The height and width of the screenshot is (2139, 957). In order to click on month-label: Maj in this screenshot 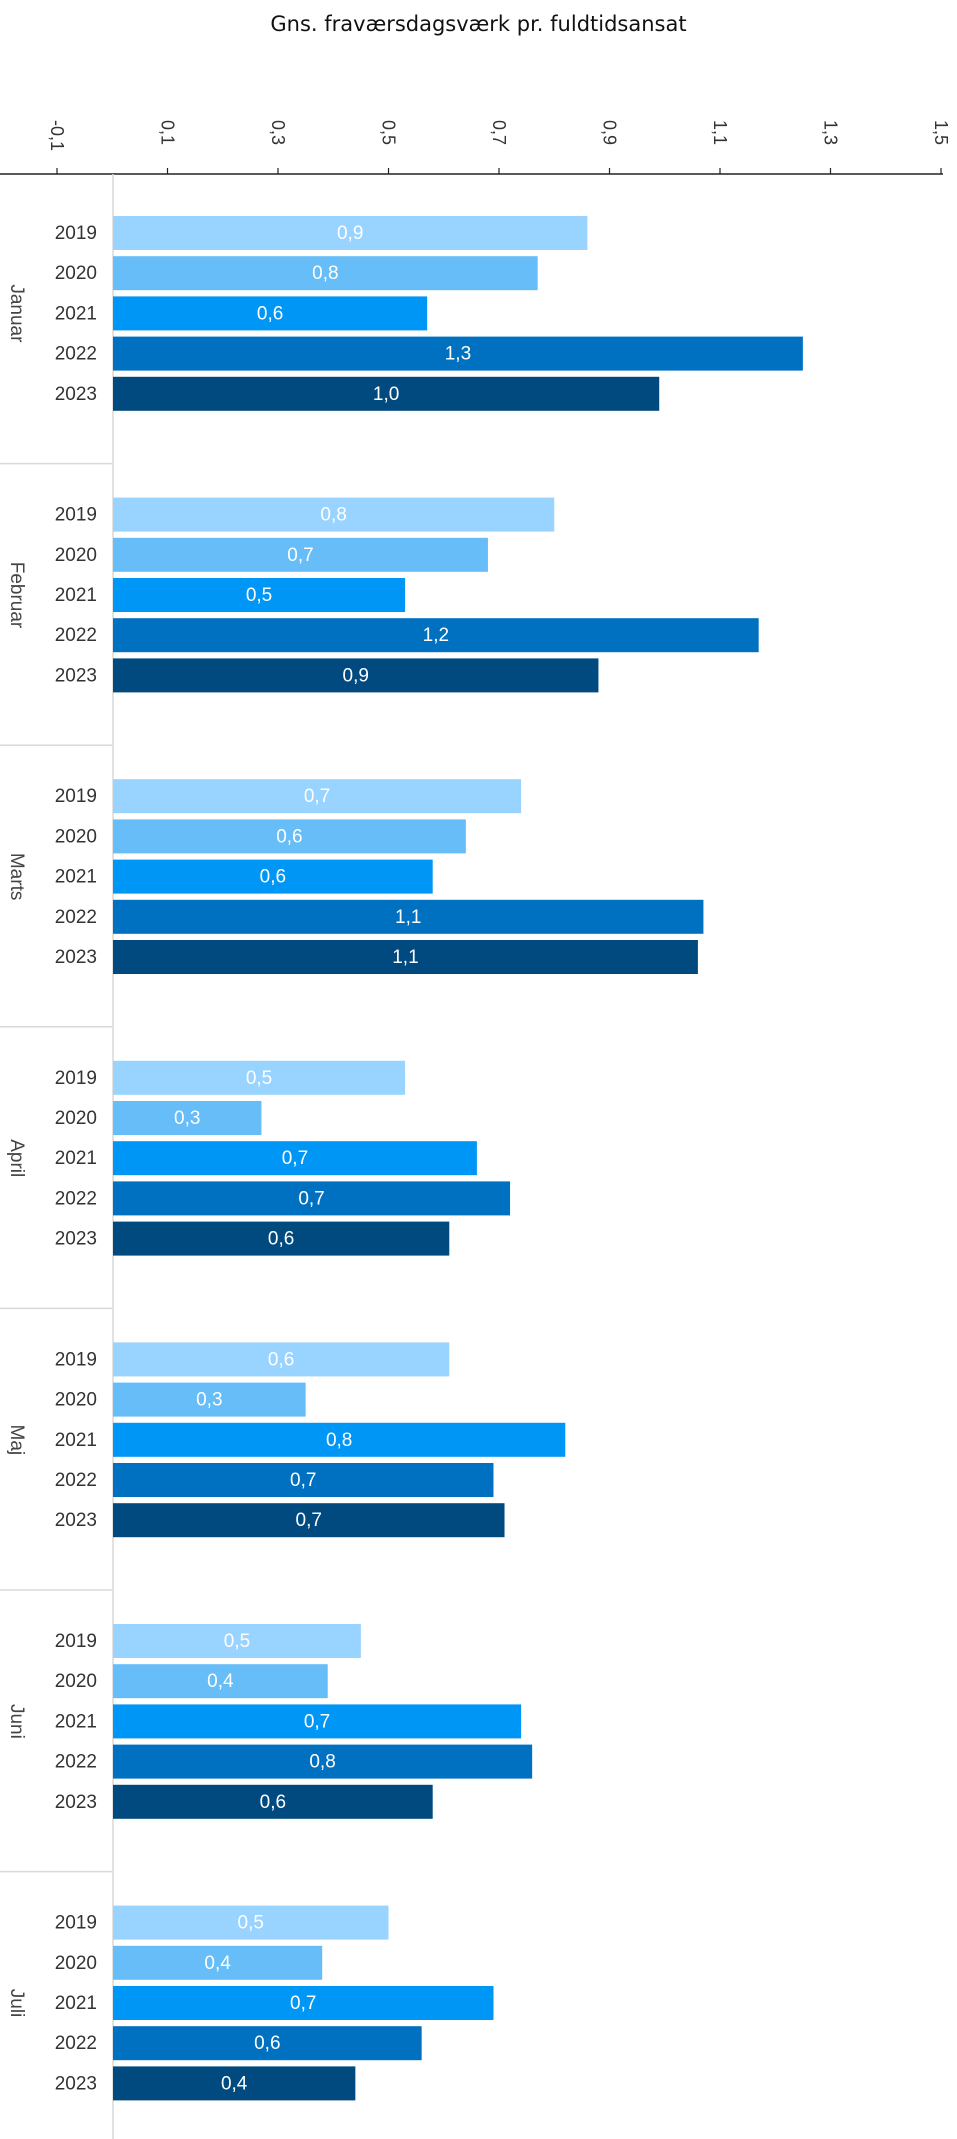, I will do `click(16, 1439)`.